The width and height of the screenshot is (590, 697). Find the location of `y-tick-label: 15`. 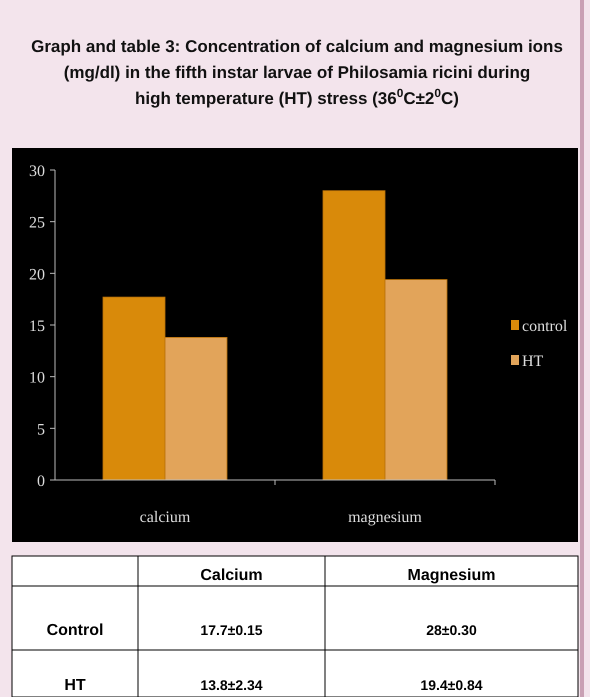

y-tick-label: 15 is located at coordinates (37, 326).